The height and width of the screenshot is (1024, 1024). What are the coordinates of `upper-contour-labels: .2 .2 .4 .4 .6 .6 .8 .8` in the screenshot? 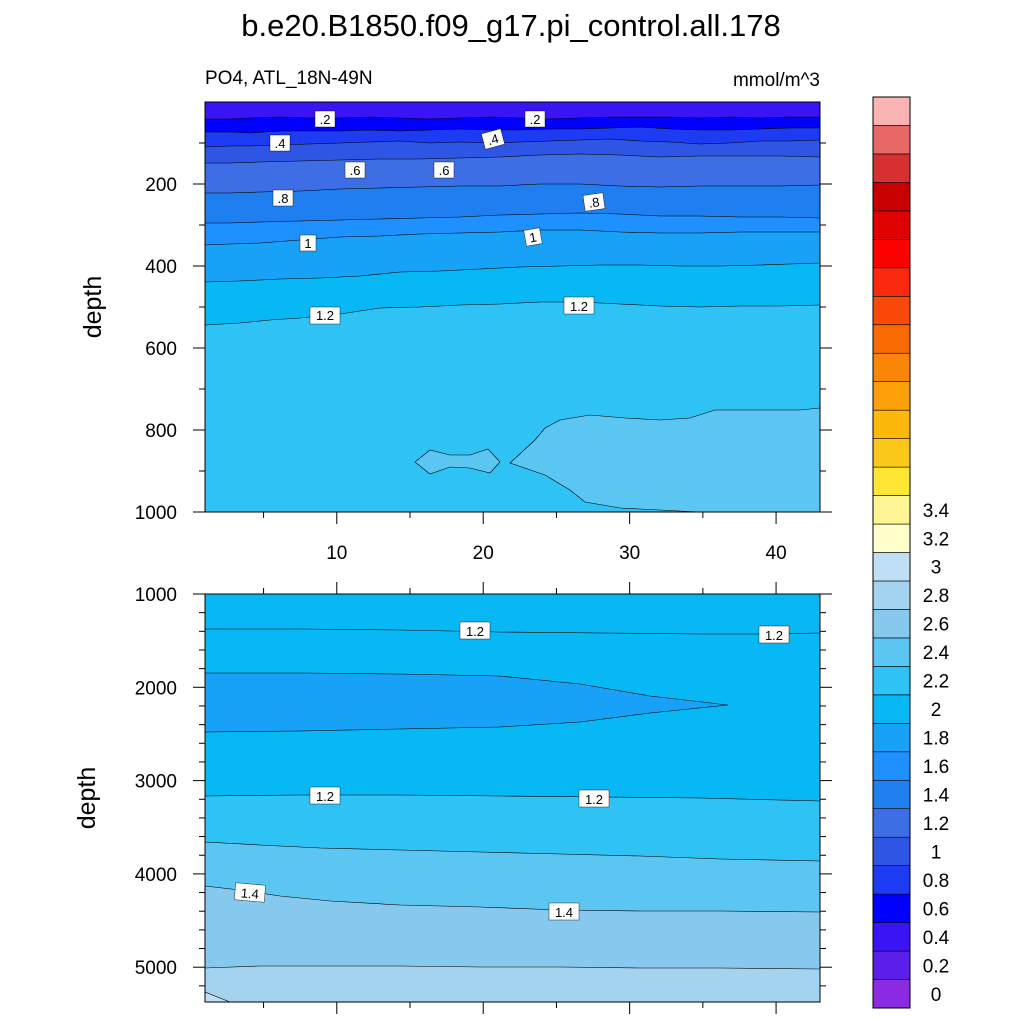 It's located at (437, 217).